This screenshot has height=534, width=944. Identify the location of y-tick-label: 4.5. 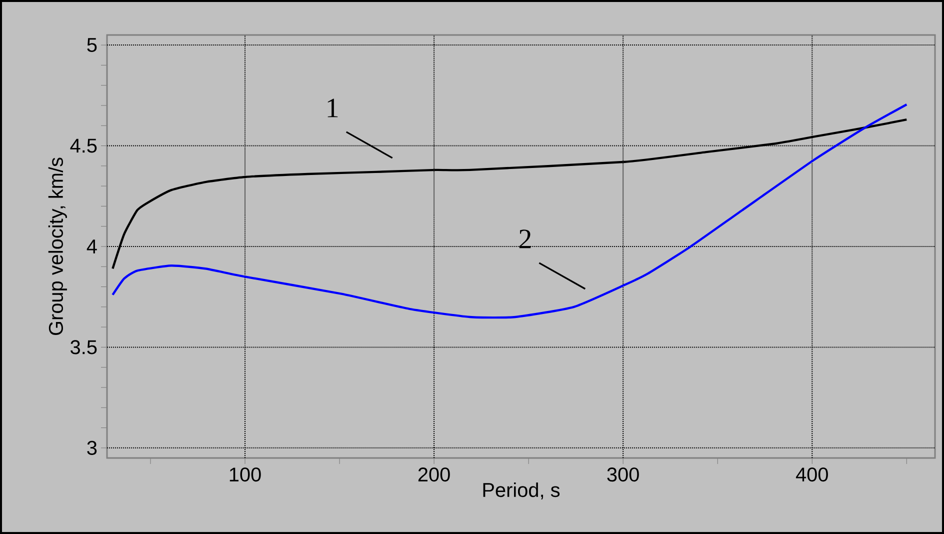
(83, 145).